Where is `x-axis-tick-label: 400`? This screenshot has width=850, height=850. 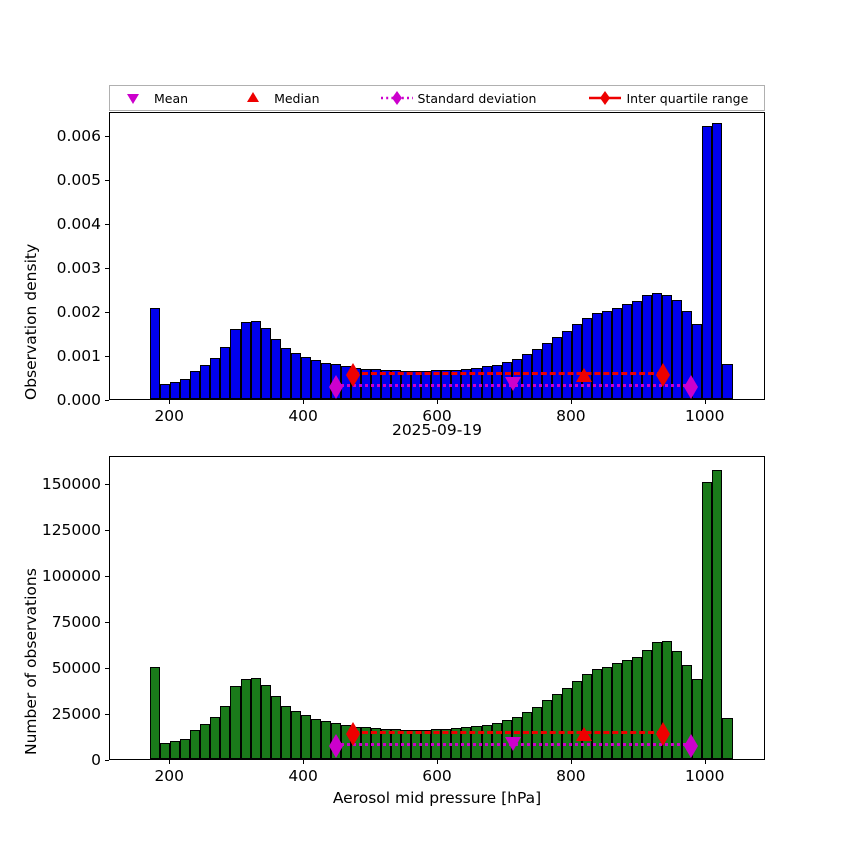
x-axis-tick-label: 400 is located at coordinates (303, 416).